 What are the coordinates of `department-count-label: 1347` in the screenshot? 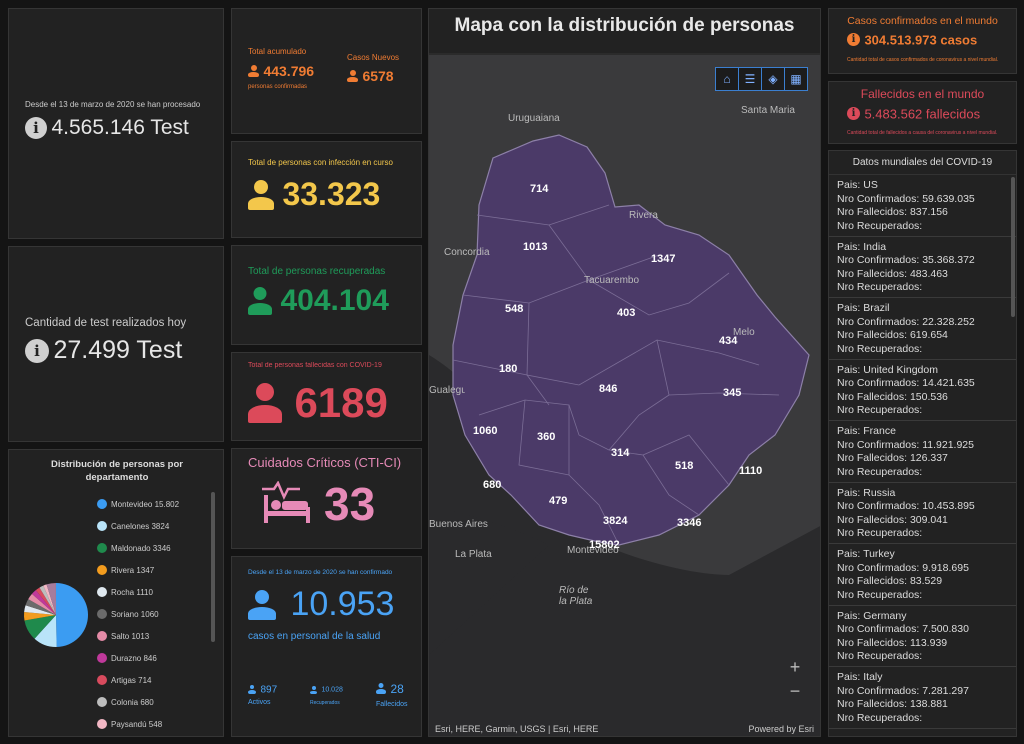 It's located at (663, 259).